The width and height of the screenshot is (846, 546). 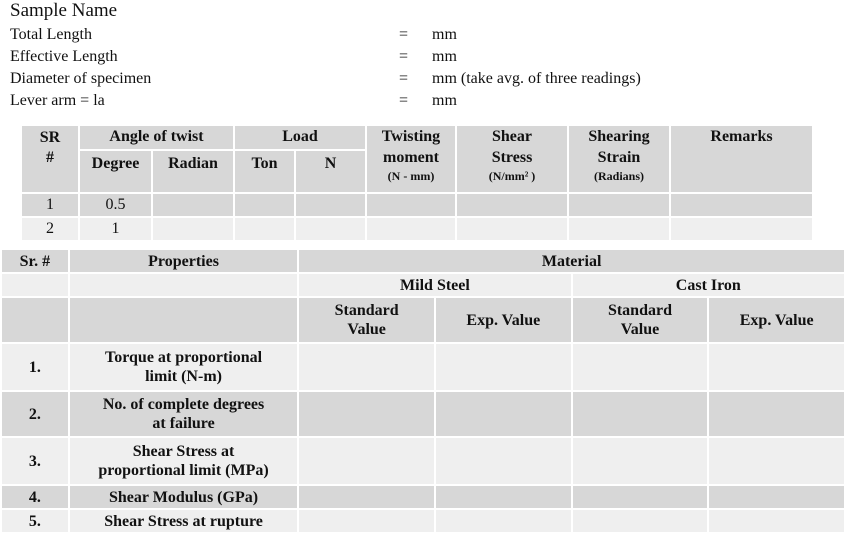 I want to click on table-row: 1 0.5, so click(x=417, y=205).